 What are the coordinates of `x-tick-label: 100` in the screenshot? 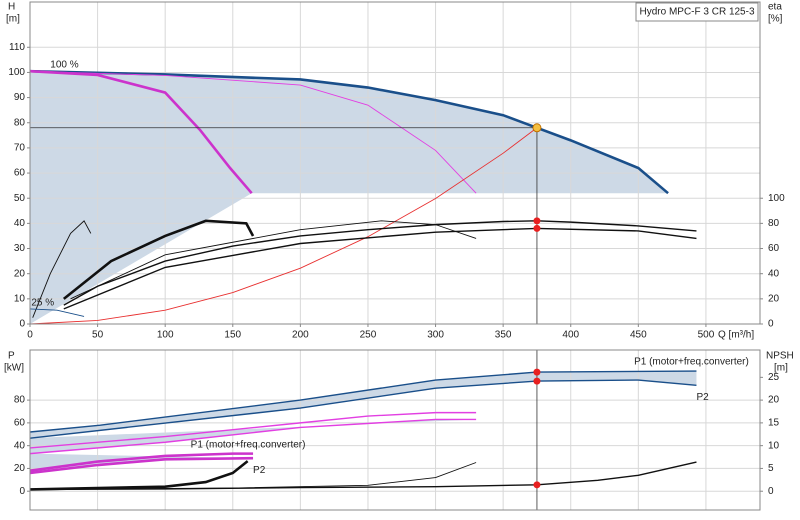 It's located at (165, 335).